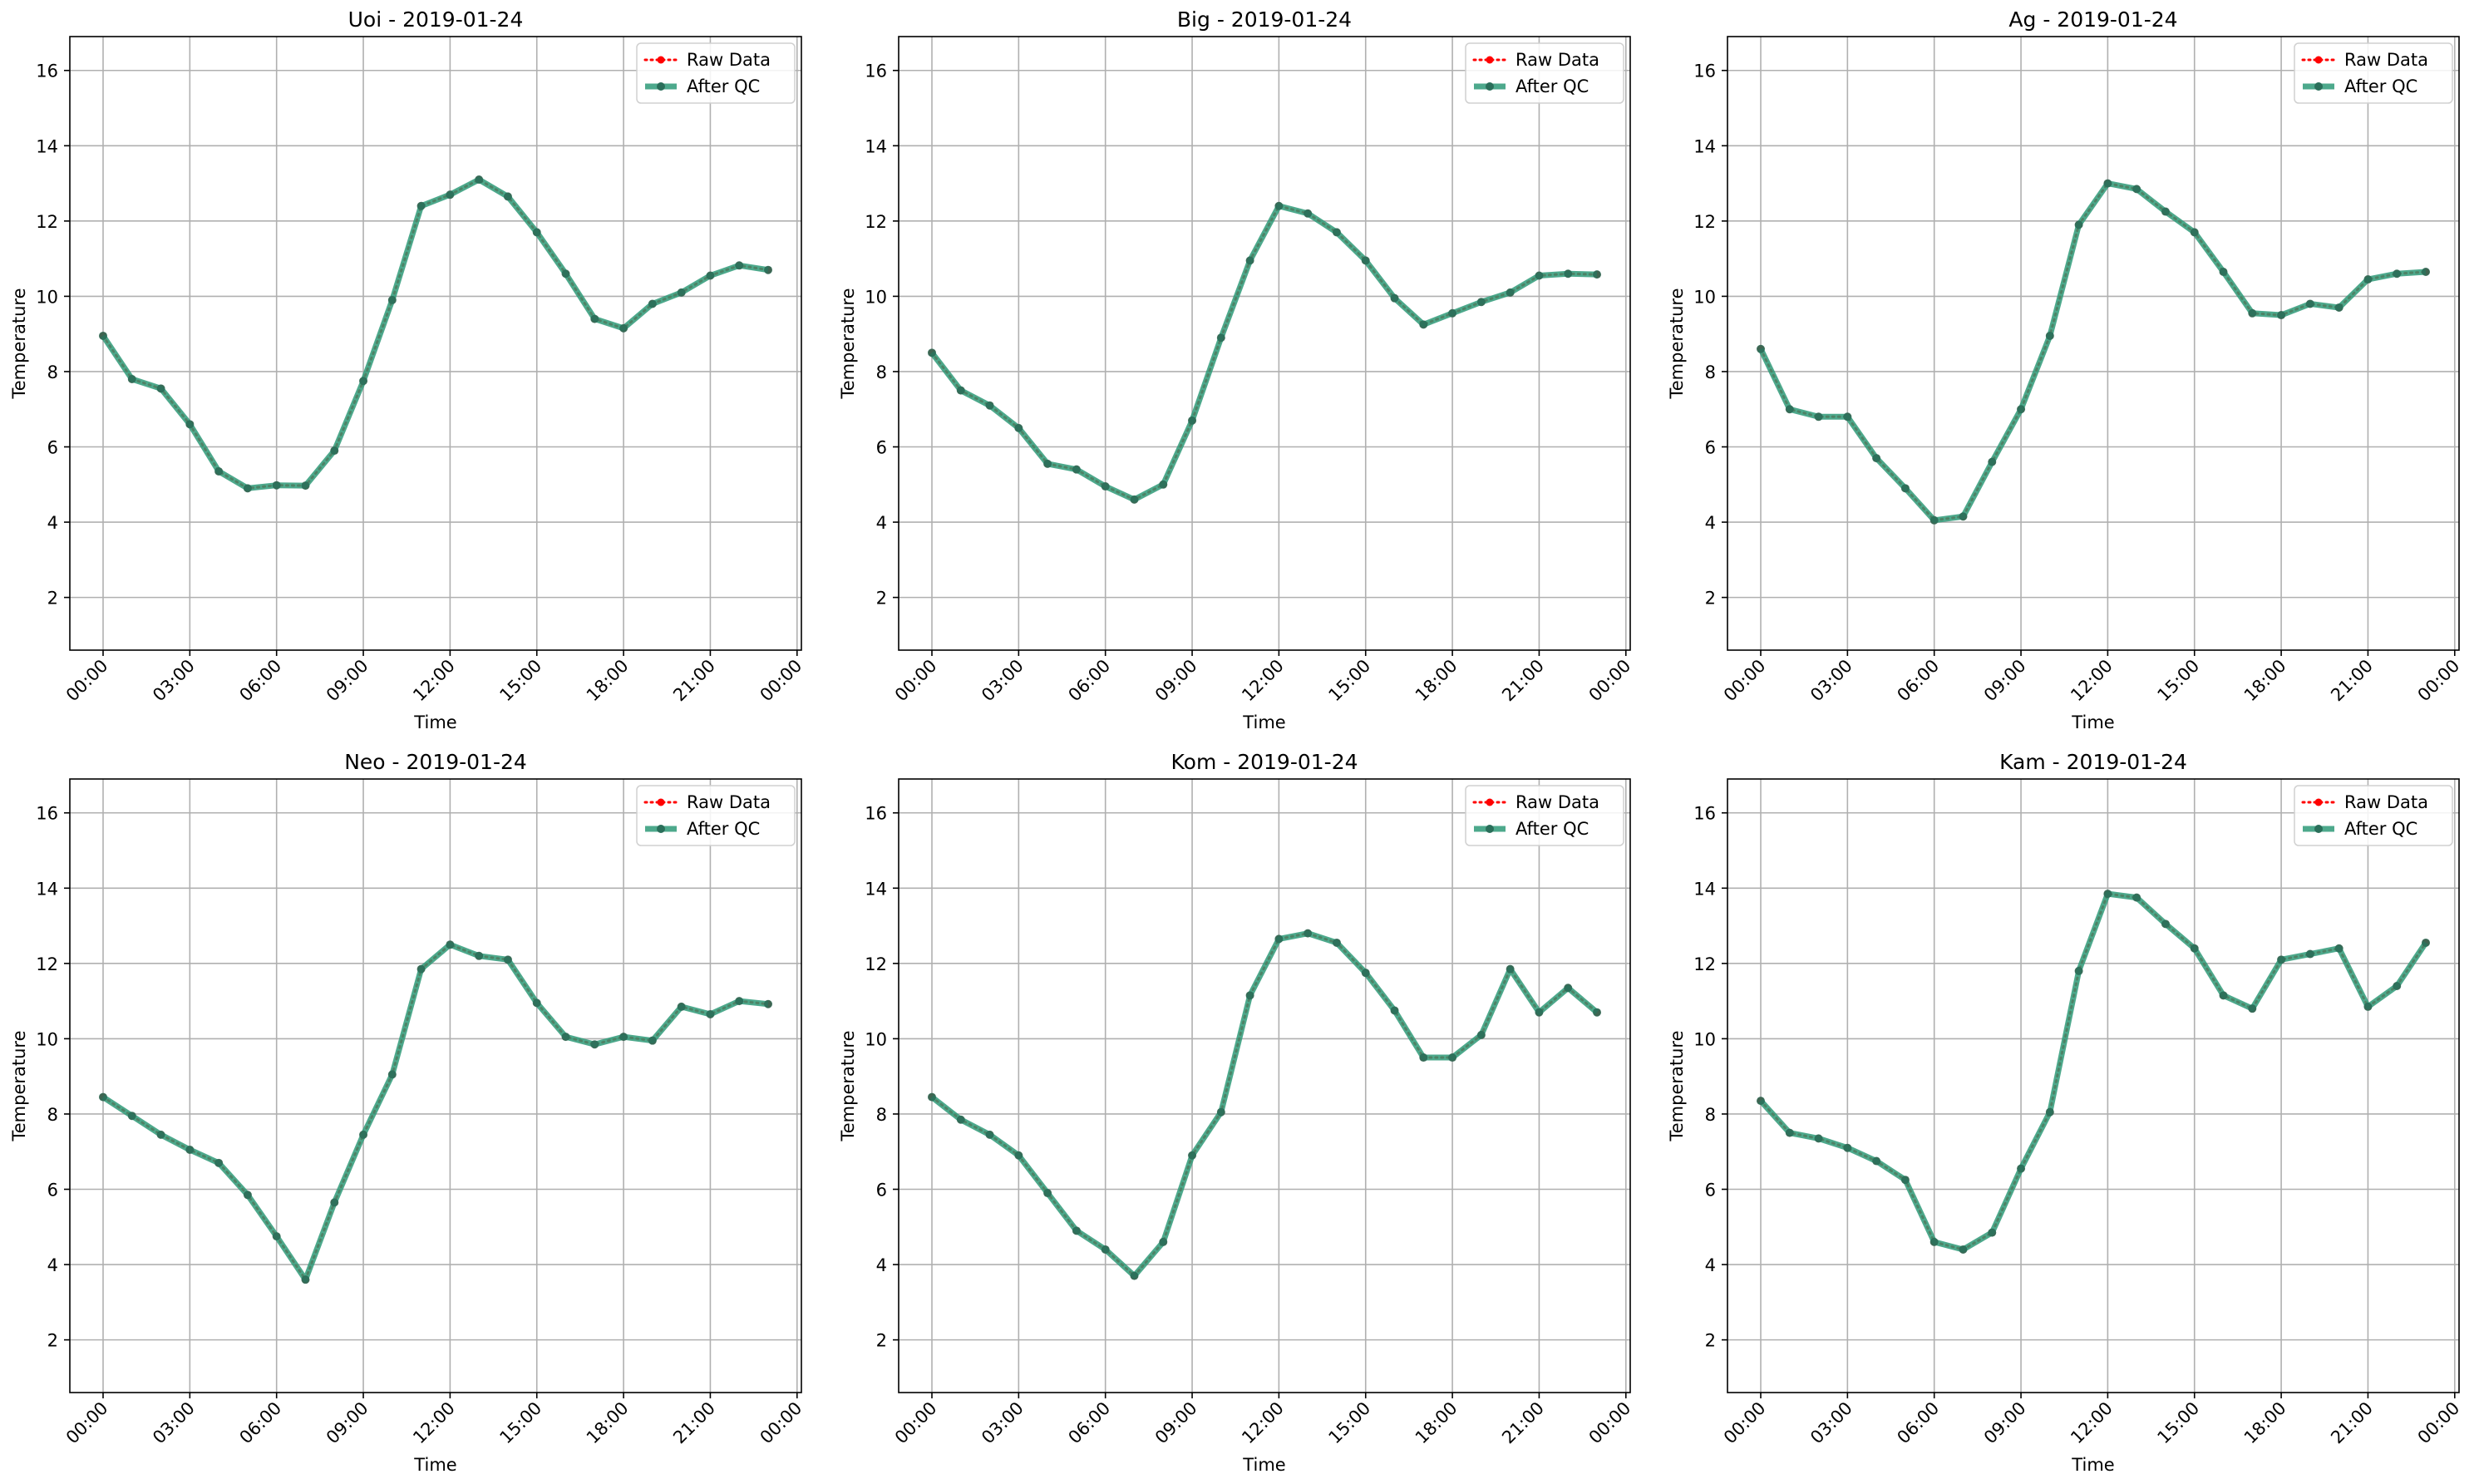 The height and width of the screenshot is (1484, 2479). Describe the element at coordinates (1264, 762) in the screenshot. I see `subplot-title: Kom - 2019-01-24` at that location.